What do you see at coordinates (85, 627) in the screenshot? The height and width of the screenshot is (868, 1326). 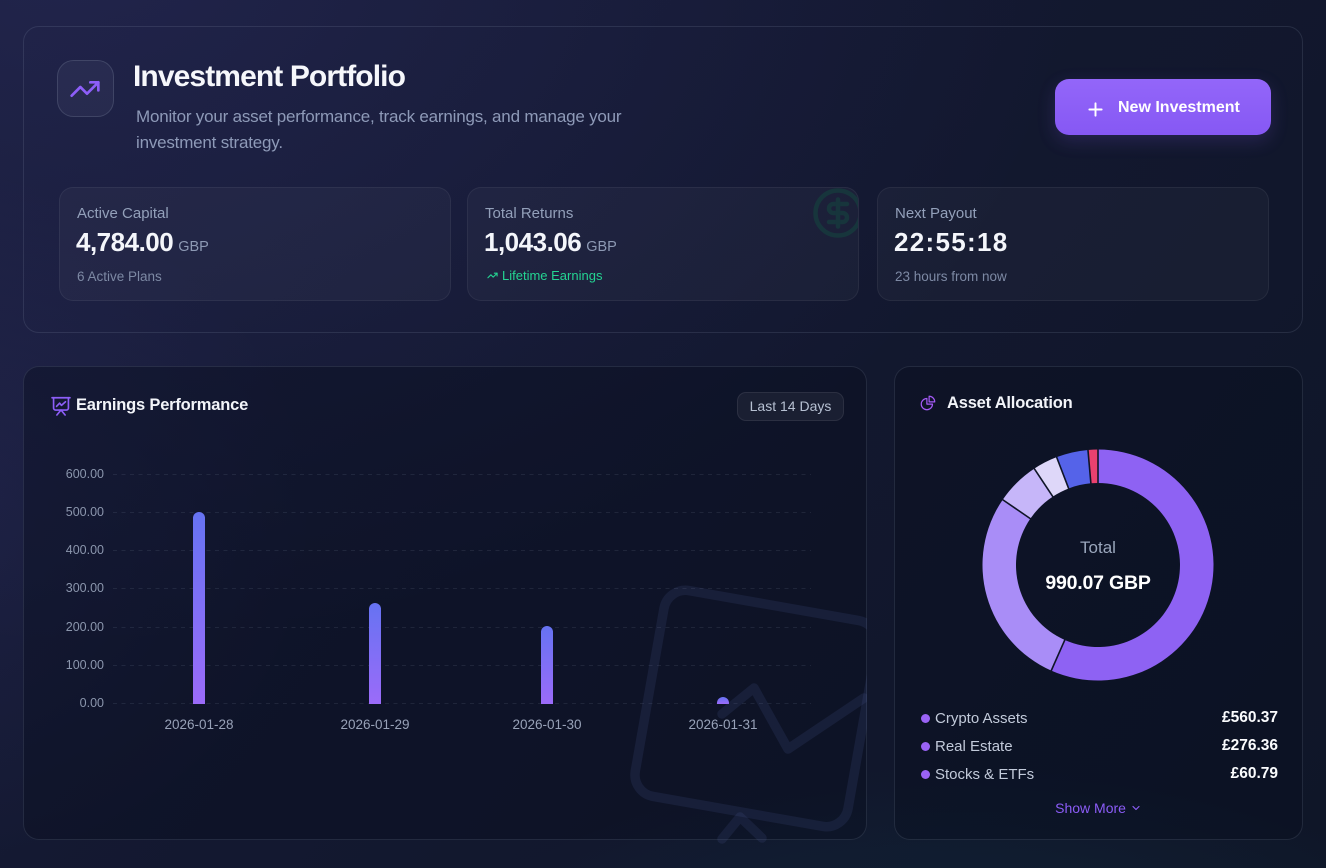 I see `svg-text: 200.00` at bounding box center [85, 627].